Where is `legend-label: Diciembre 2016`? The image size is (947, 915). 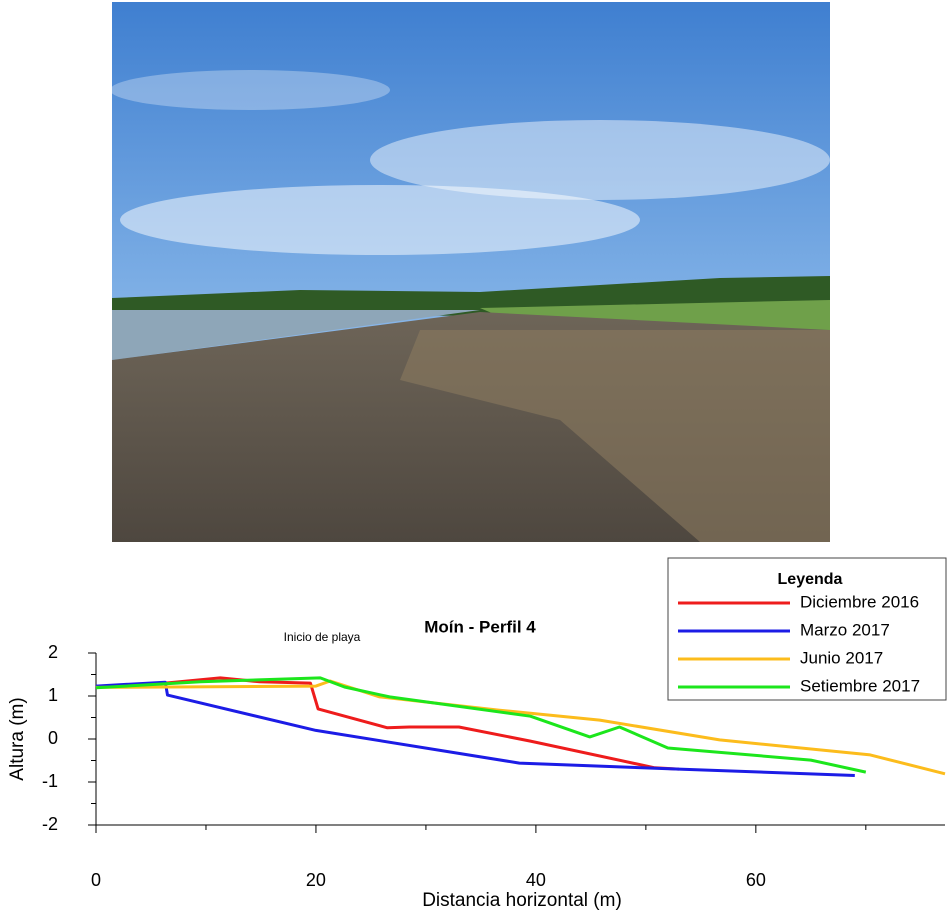
legend-label: Diciembre 2016 is located at coordinates (859, 601).